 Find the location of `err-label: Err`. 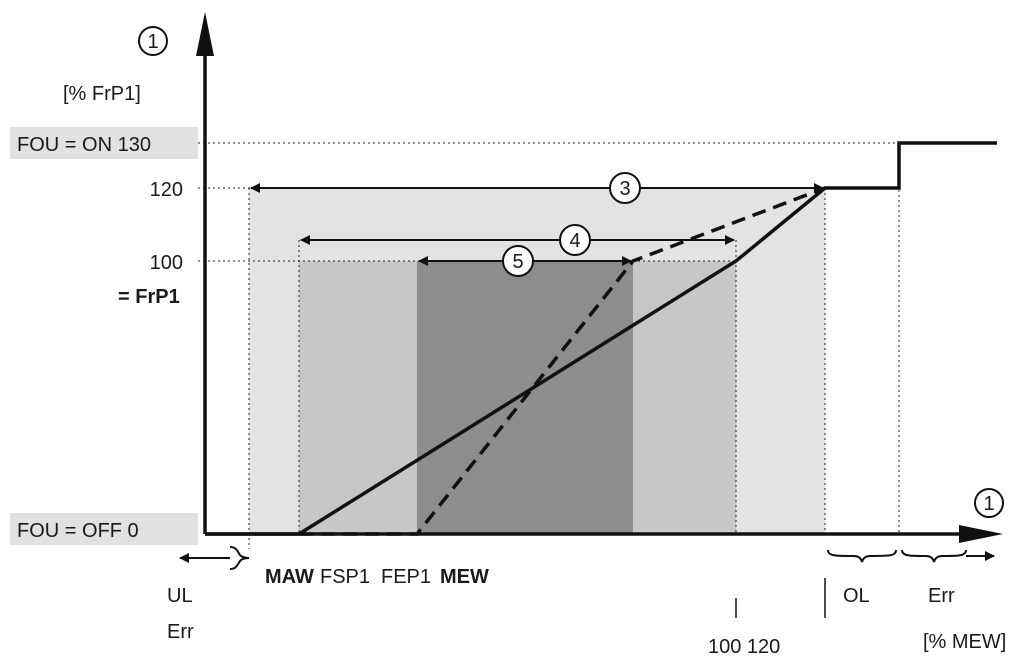

err-label: Err is located at coordinates (941, 596).